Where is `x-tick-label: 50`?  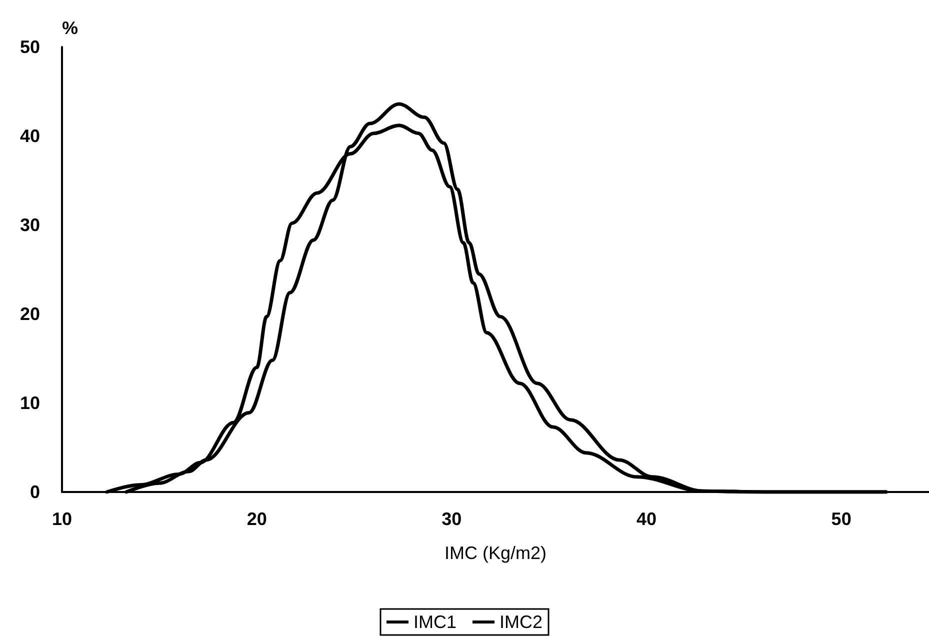 x-tick-label: 50 is located at coordinates (841, 519).